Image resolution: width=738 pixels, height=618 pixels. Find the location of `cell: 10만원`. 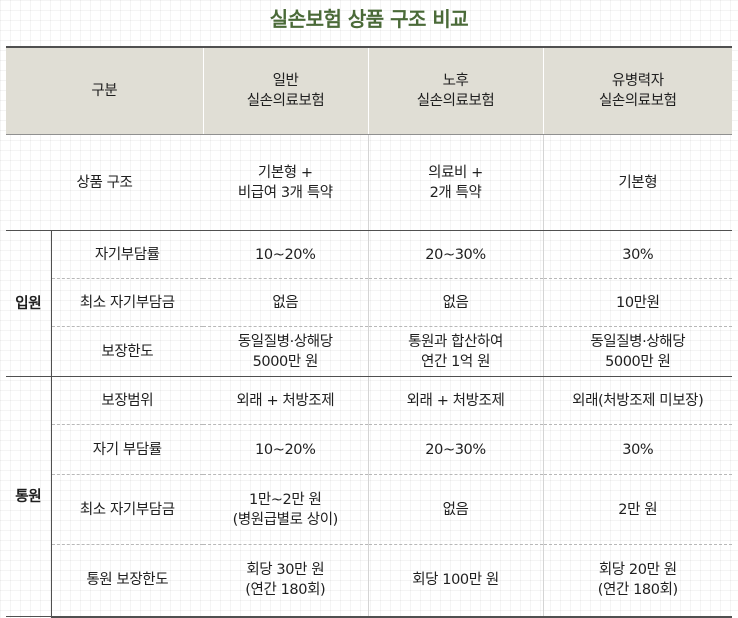

cell: 10만원 is located at coordinates (637, 302).